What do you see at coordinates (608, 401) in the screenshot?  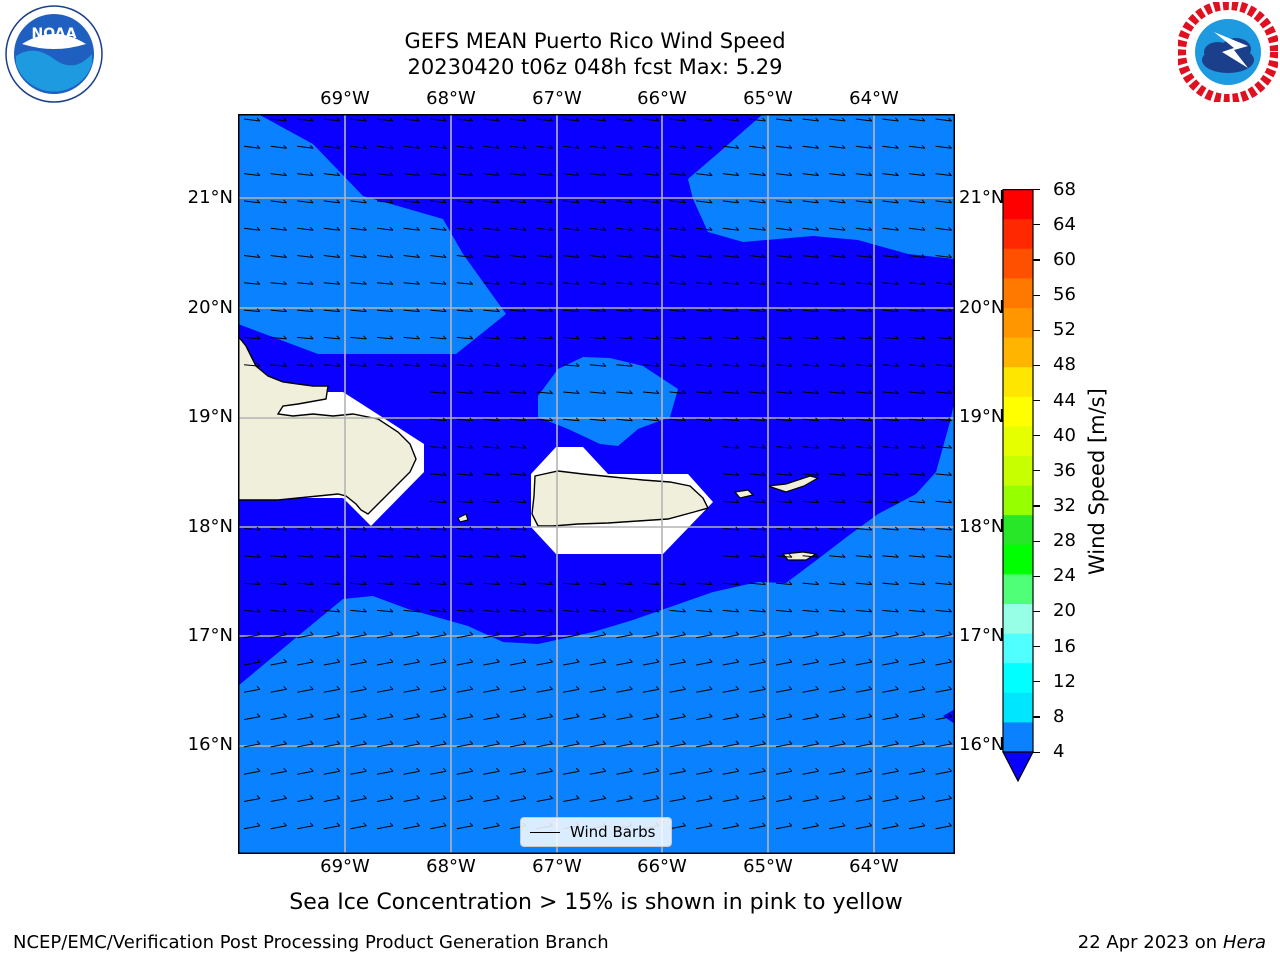 I see `wind-band-4-8-blob` at bounding box center [608, 401].